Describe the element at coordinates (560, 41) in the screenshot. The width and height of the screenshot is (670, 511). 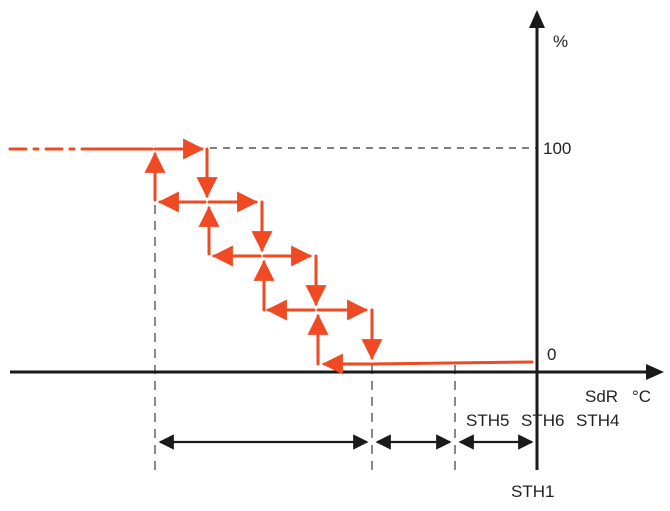
I see `y-unit-label: %` at that location.